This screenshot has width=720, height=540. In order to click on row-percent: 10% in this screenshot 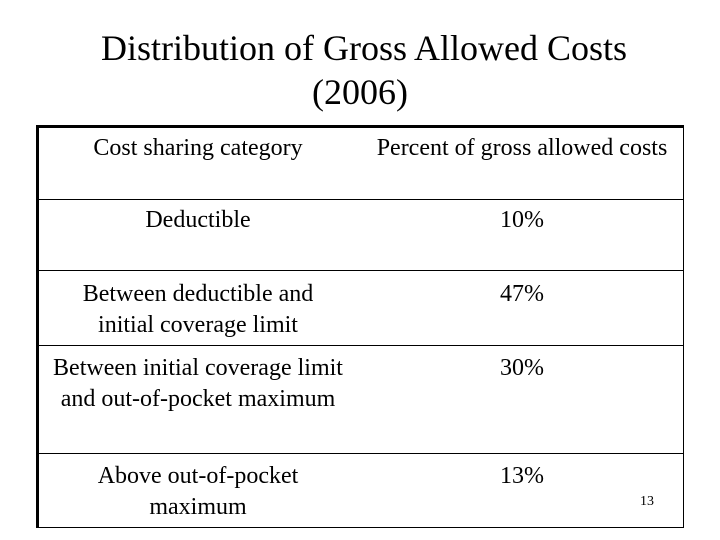, I will do `click(522, 220)`.